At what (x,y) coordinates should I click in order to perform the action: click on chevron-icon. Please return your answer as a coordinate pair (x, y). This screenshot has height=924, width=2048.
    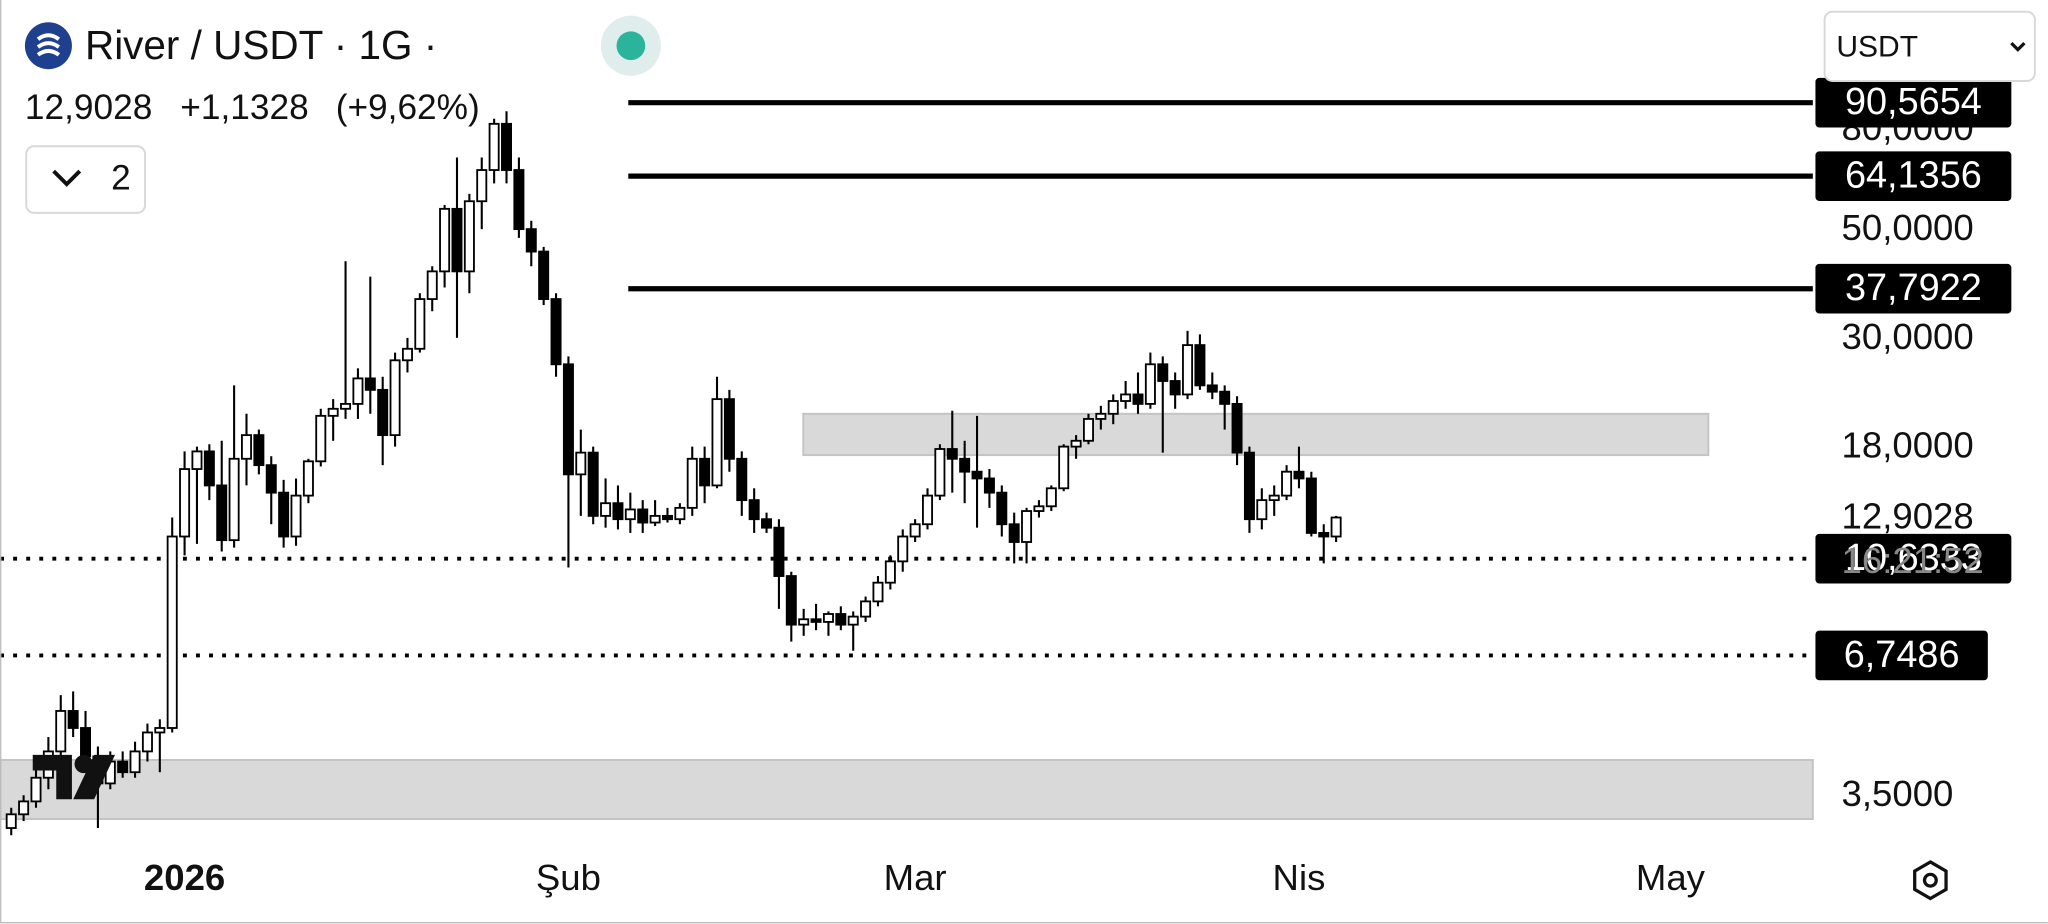
    Looking at the image, I should click on (67, 178).